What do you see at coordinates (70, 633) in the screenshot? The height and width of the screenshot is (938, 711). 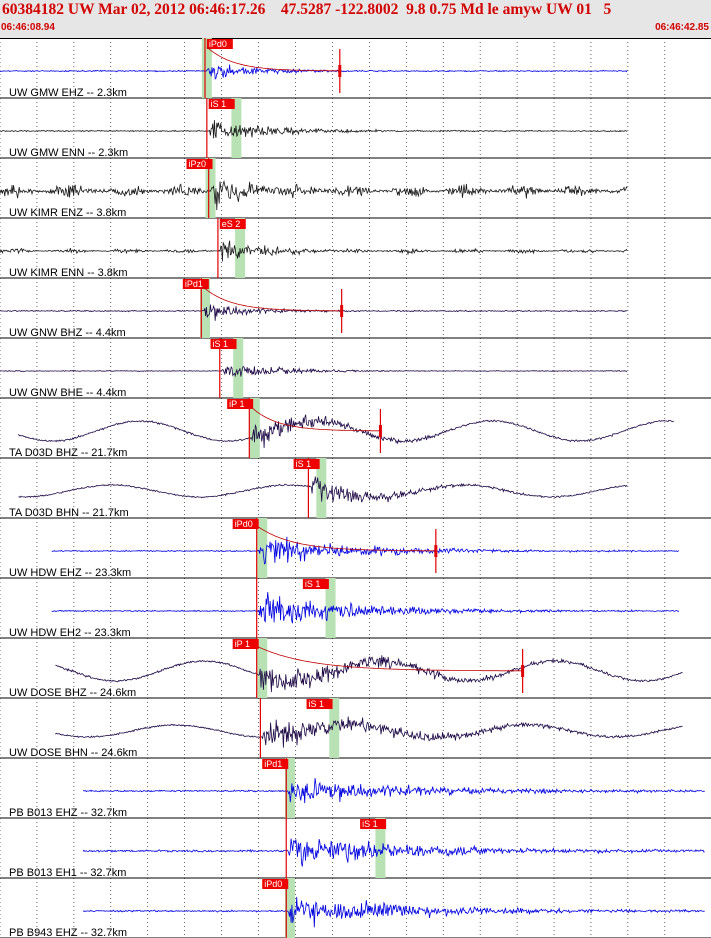 I see `channel-label: UW HDW EH2 -- 23.3km` at bounding box center [70, 633].